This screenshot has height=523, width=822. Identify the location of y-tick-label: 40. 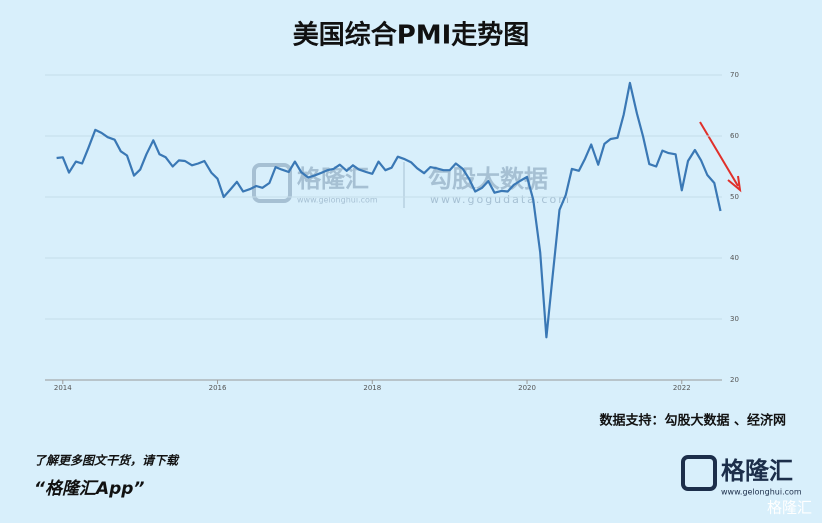
(734, 258).